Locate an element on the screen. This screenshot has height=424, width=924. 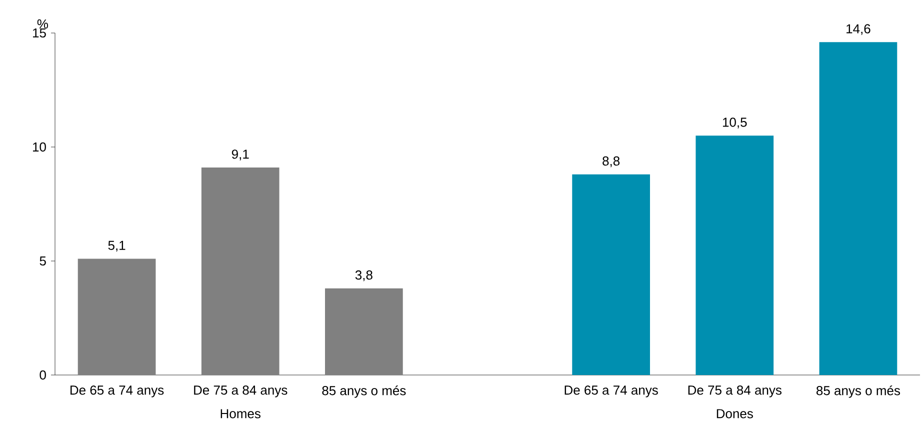
y-tick-label: 0 is located at coordinates (43, 375).